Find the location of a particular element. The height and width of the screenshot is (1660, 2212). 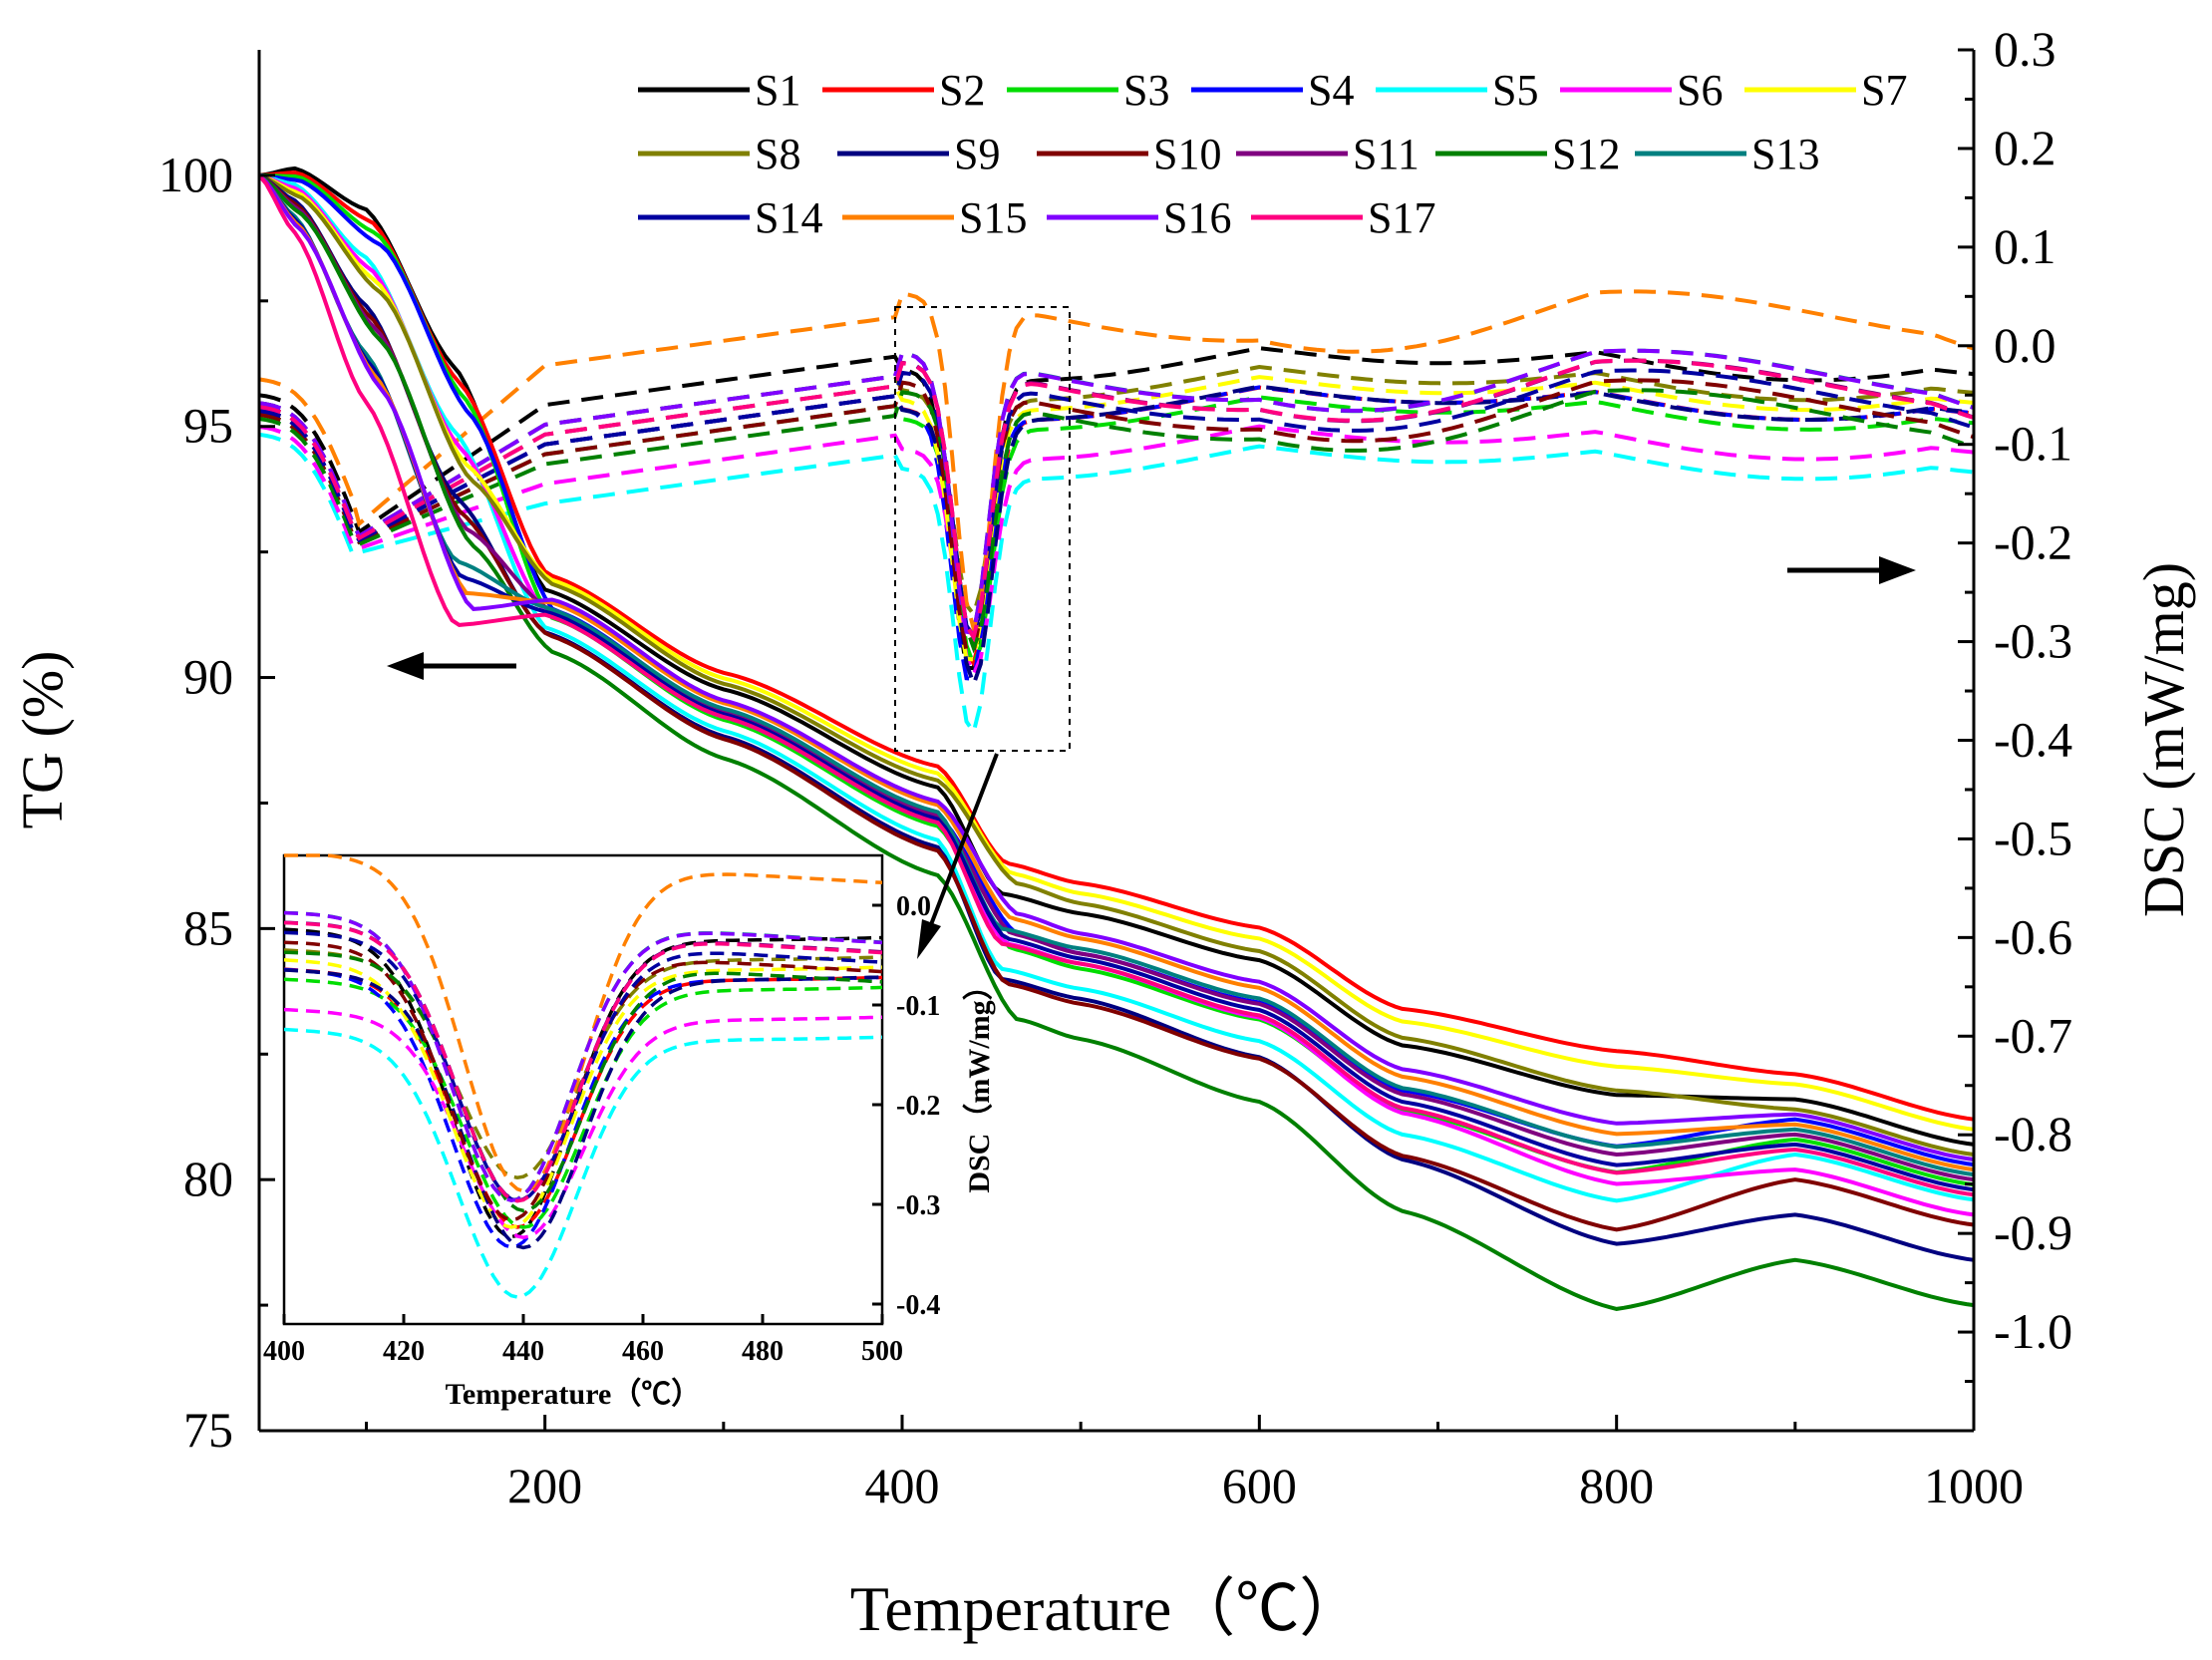

x-tick-label: 600 is located at coordinates (1259, 1485).